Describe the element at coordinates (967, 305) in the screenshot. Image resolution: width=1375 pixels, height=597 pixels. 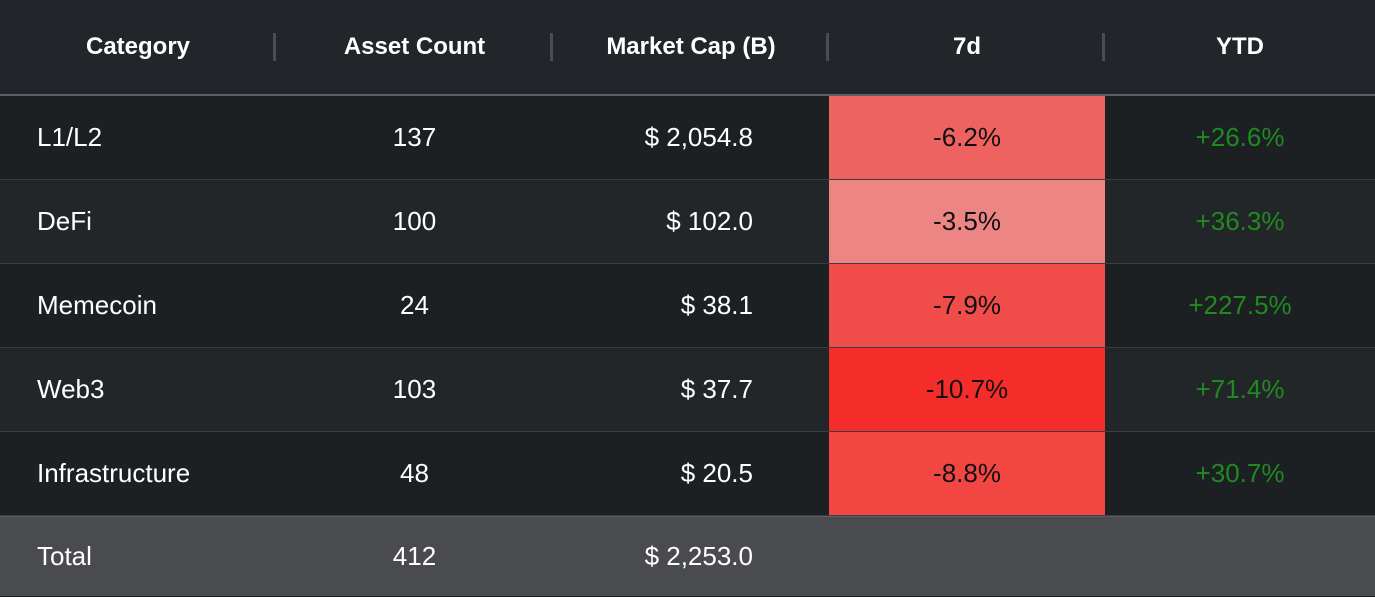
I see `cell-7d-change: -7.9%` at that location.